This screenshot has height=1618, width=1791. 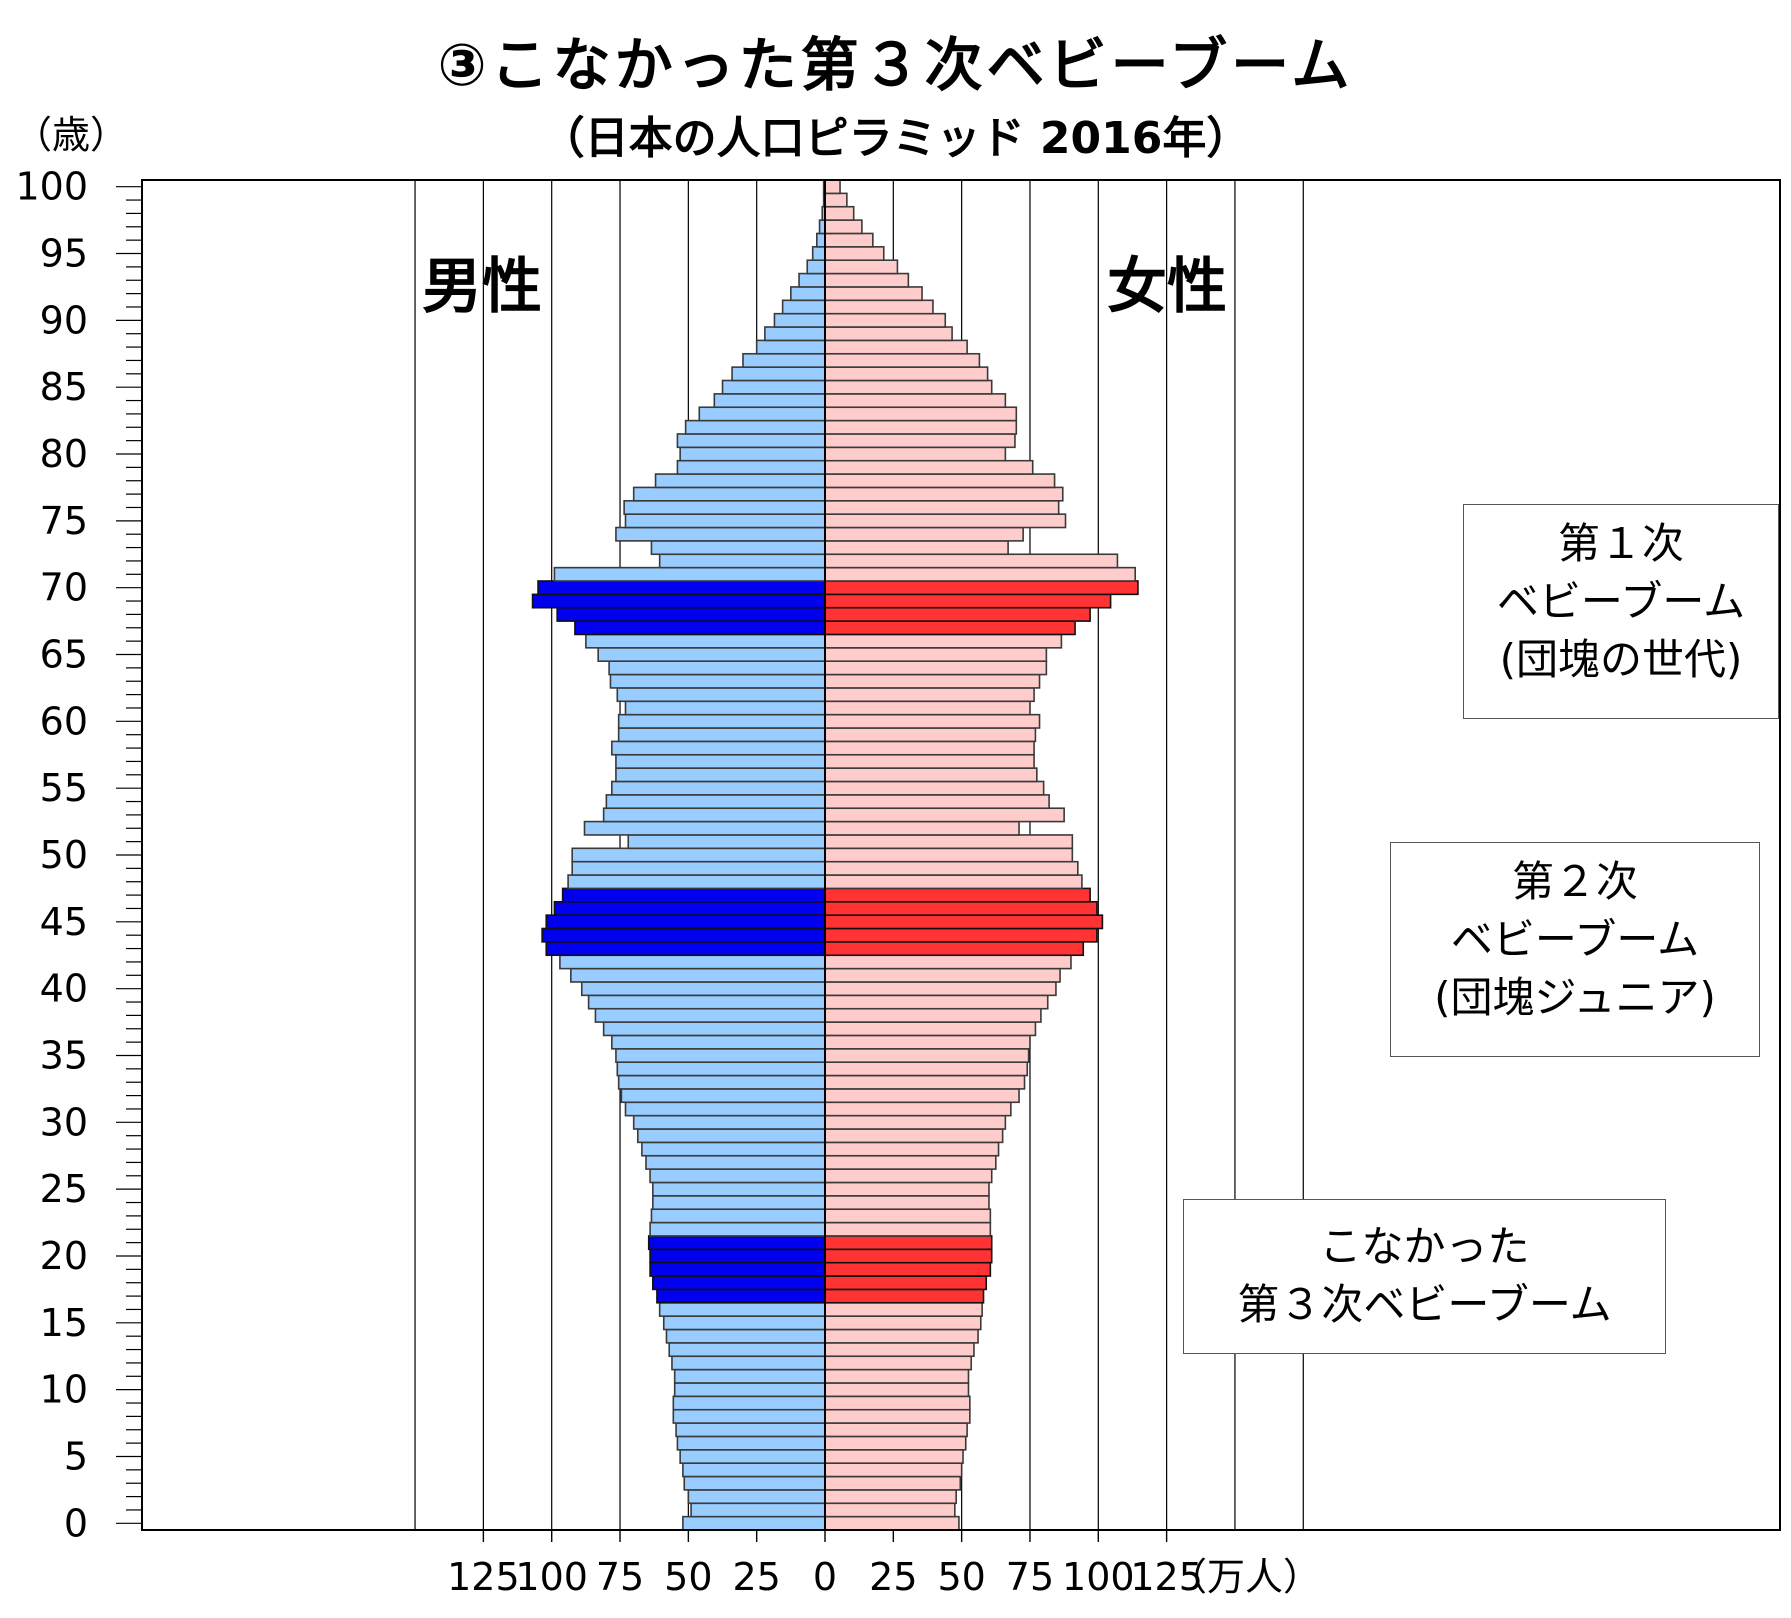 I want to click on y-tick-label: 30, so click(x=64, y=1122).